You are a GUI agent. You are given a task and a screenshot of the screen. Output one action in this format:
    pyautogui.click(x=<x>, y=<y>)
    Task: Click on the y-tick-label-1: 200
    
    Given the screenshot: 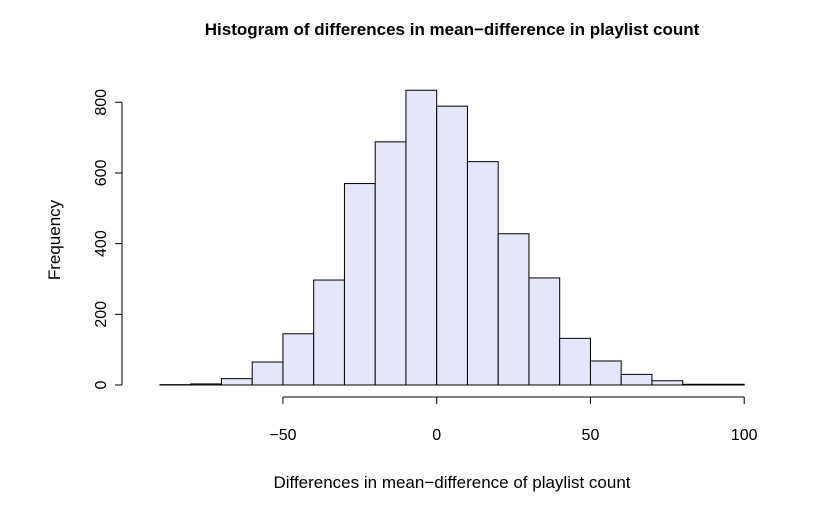 What is the action you would take?
    pyautogui.click(x=101, y=314)
    